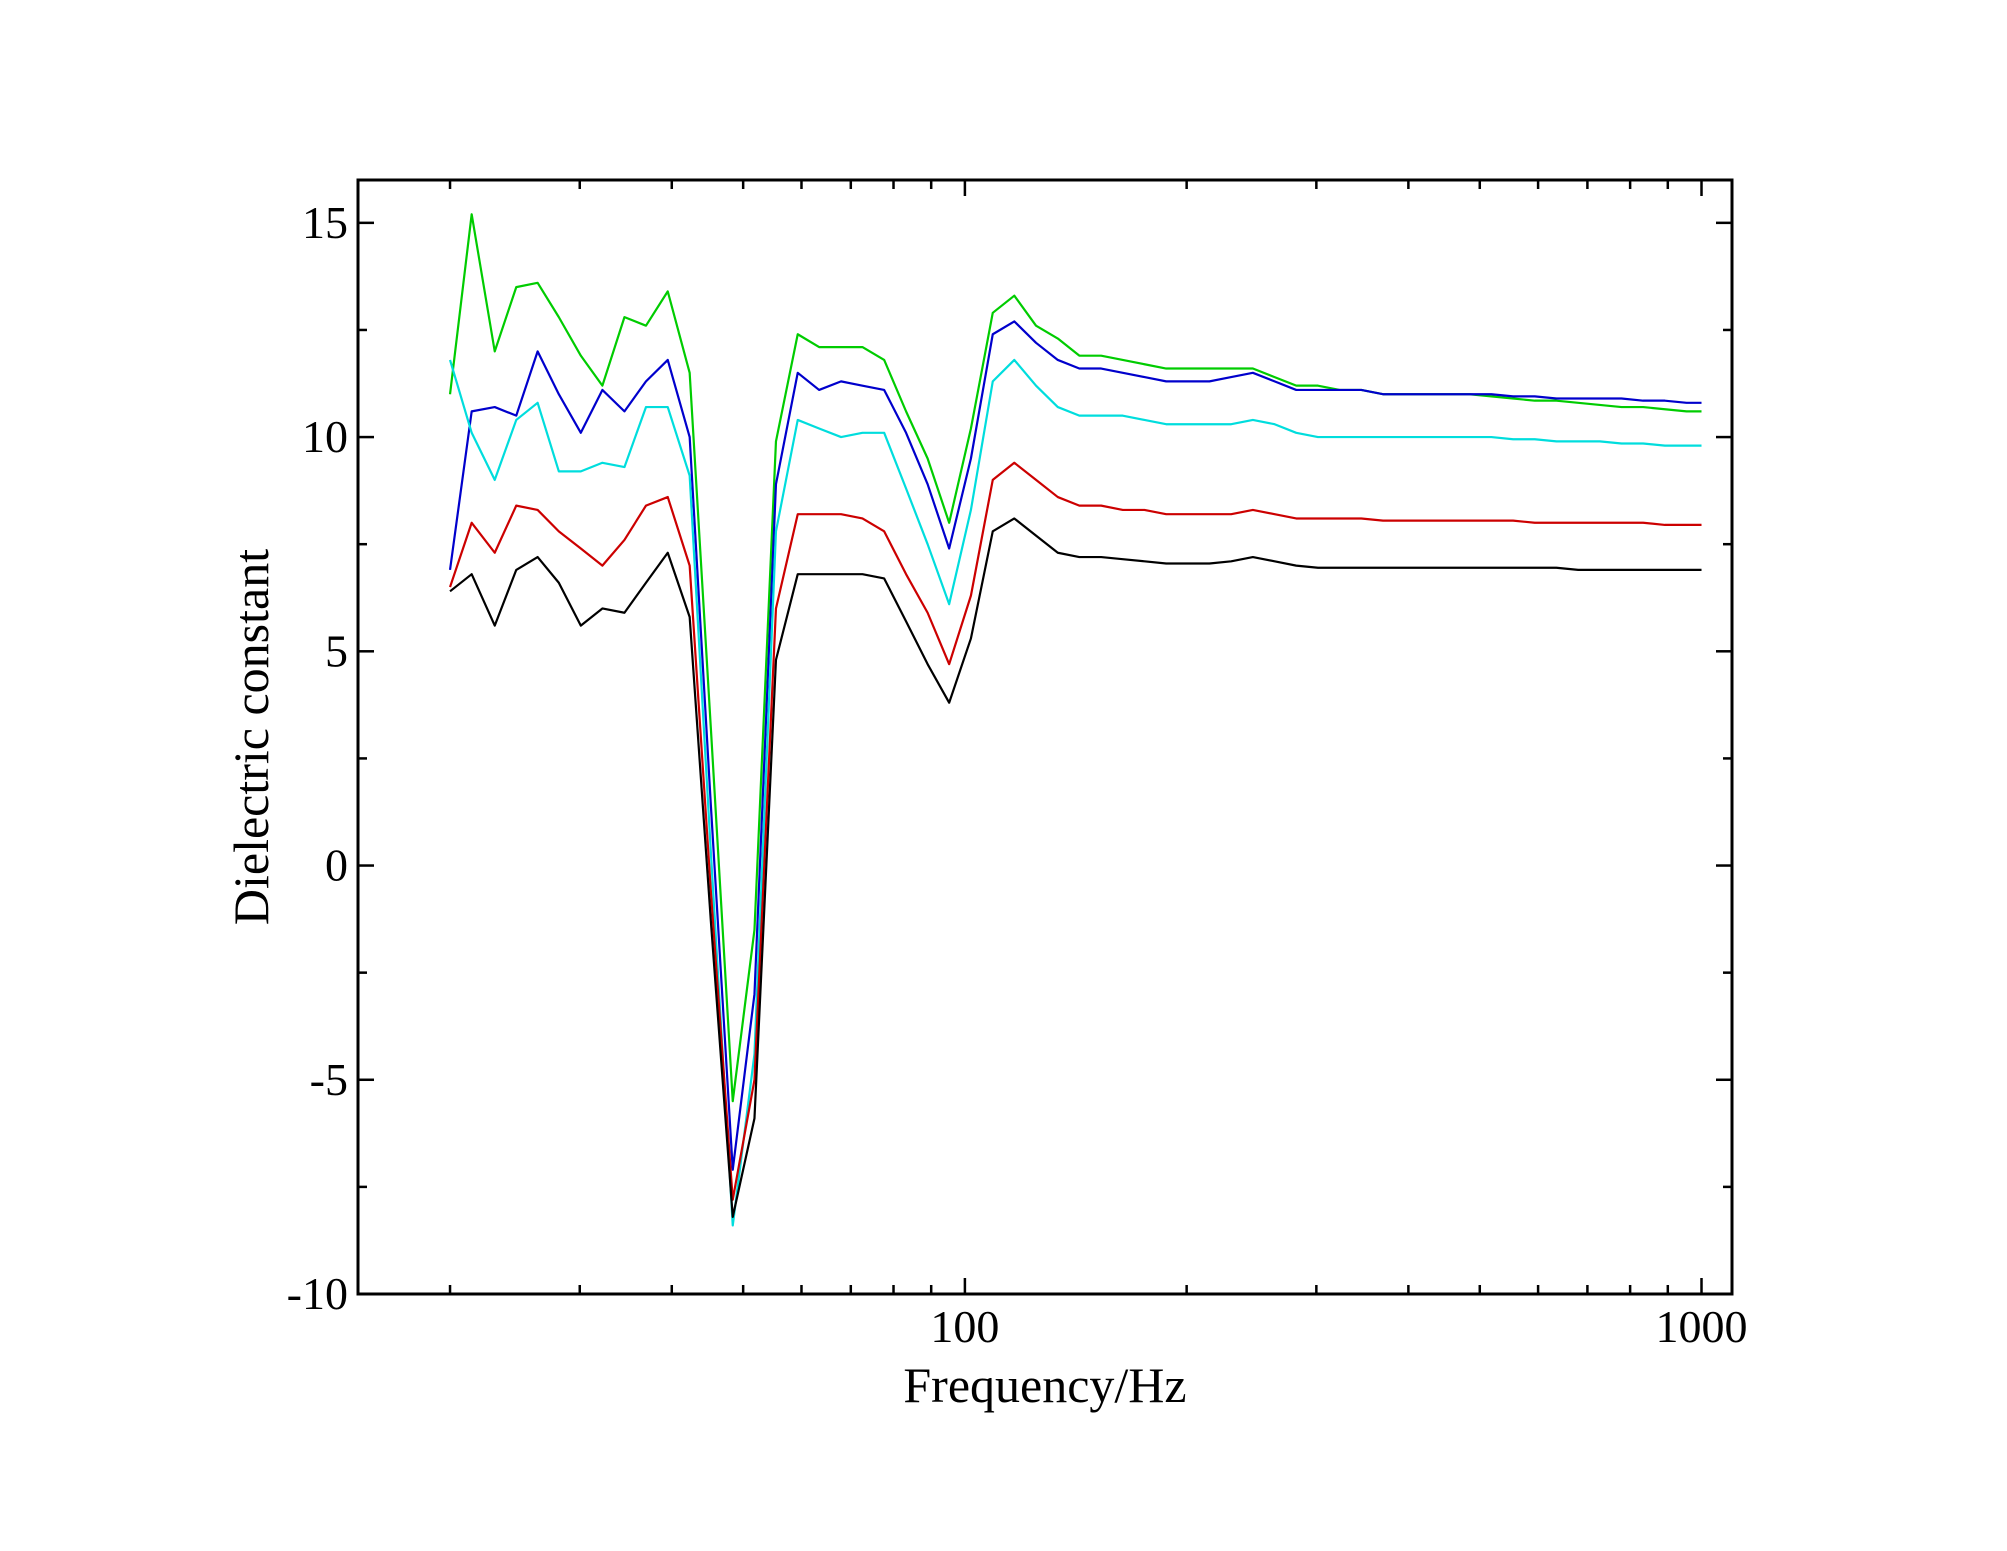 Image resolution: width=2007 pixels, height=1551 pixels. I want to click on y-tick-label: 15, so click(325, 222).